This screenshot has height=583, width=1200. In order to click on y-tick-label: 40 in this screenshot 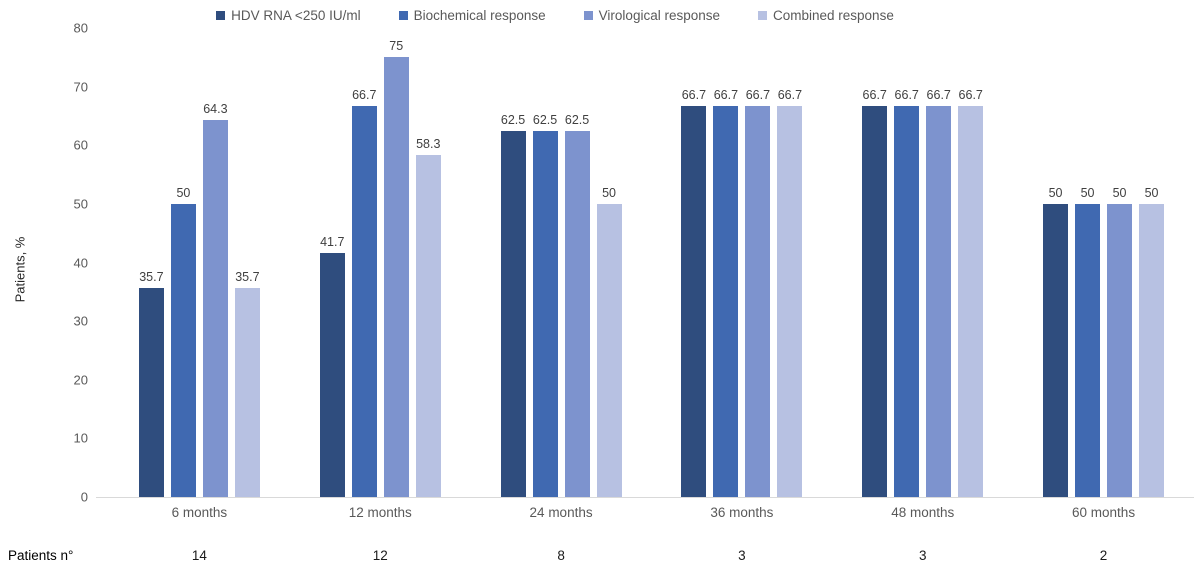, I will do `click(80, 262)`.